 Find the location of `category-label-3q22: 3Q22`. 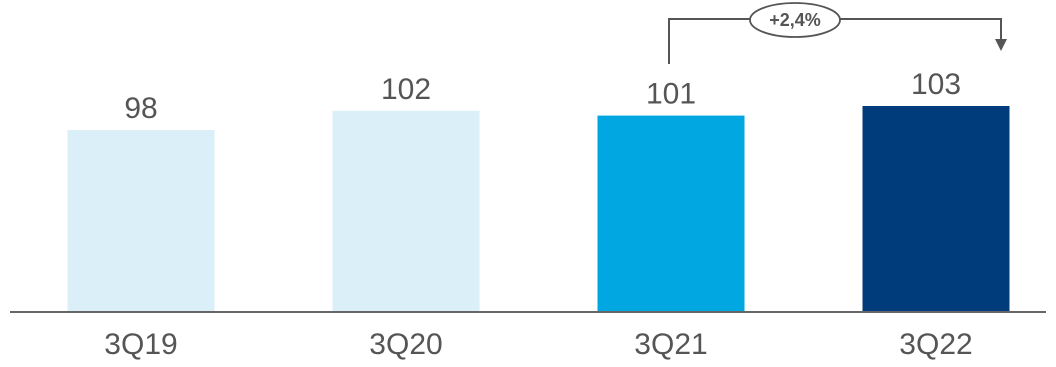

category-label-3q22: 3Q22 is located at coordinates (935, 344).